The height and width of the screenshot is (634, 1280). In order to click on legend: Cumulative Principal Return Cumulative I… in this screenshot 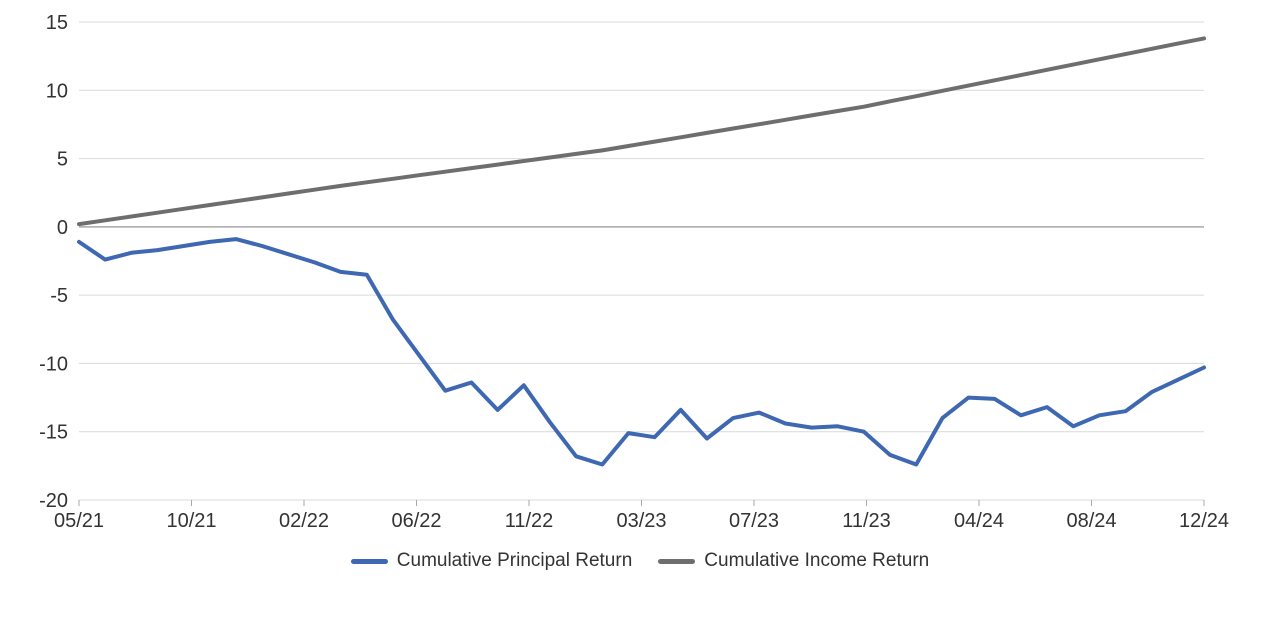, I will do `click(640, 561)`.